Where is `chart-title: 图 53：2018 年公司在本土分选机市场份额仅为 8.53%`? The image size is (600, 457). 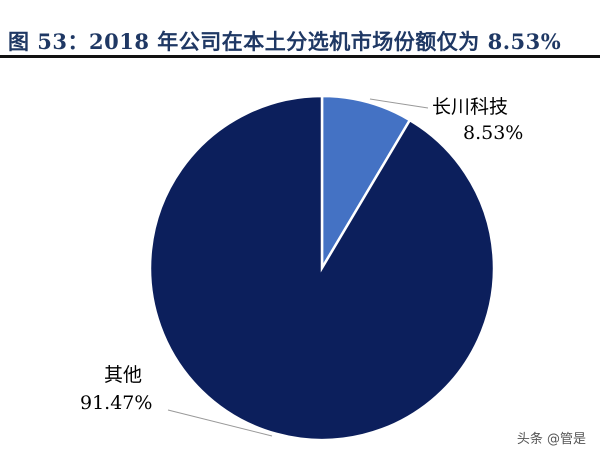
chart-title: 图 53：2018 年公司在本土分选机市场份额仅为 8.53% is located at coordinates (285, 41).